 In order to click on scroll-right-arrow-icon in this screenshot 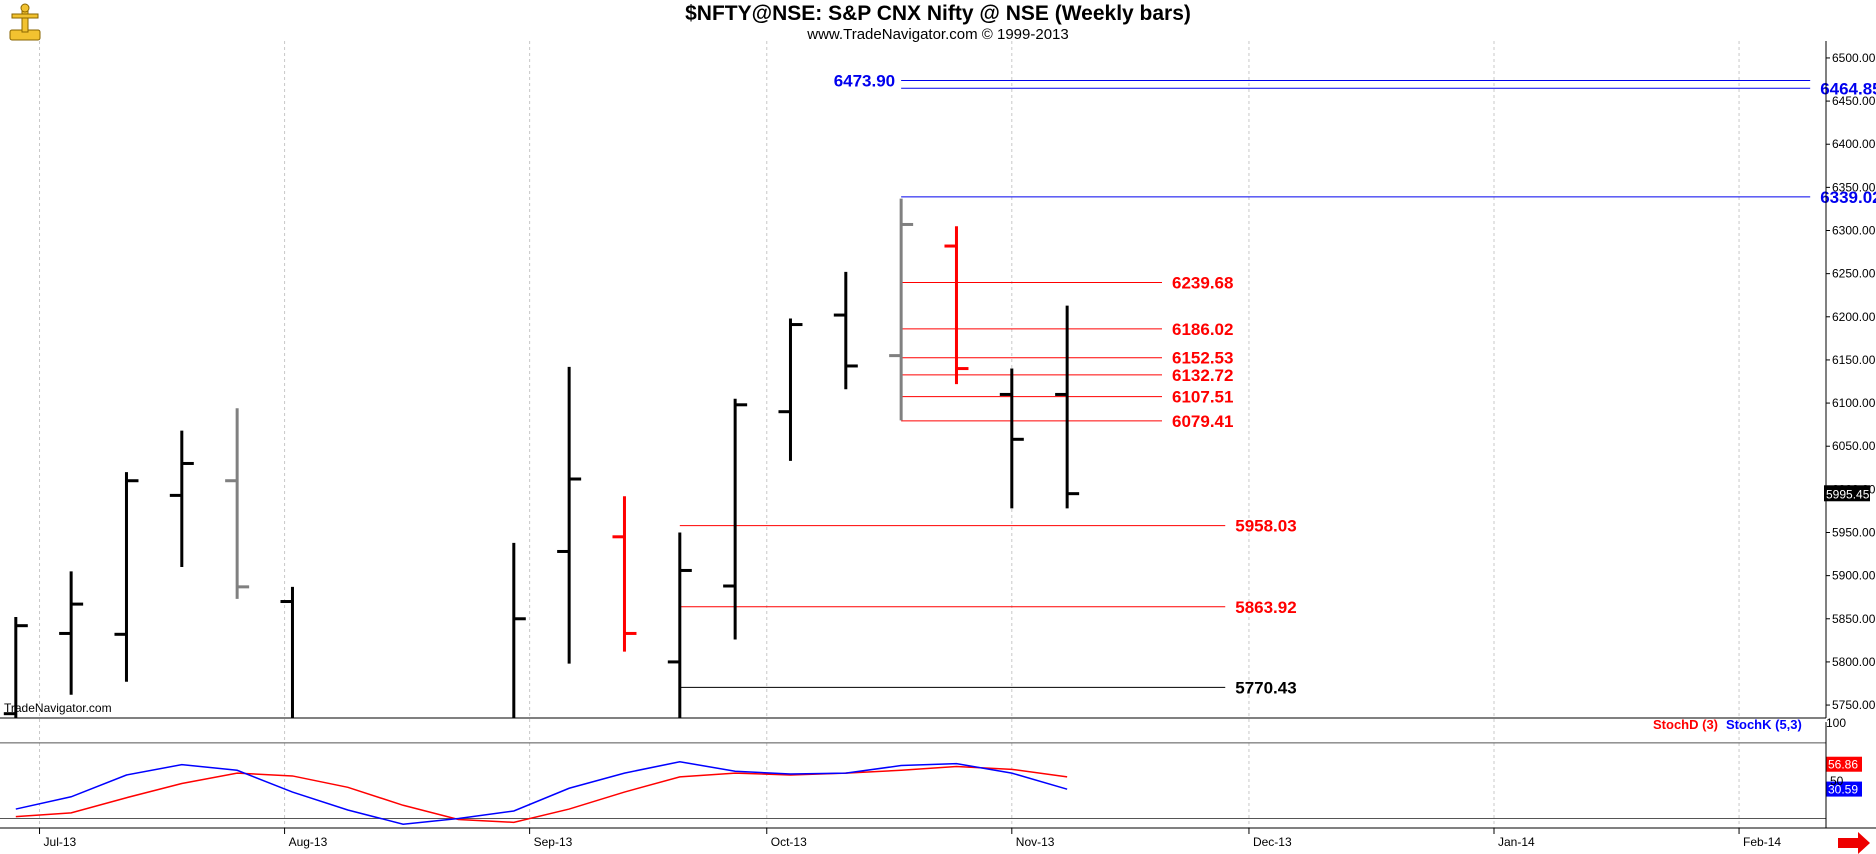, I will do `click(1854, 843)`.